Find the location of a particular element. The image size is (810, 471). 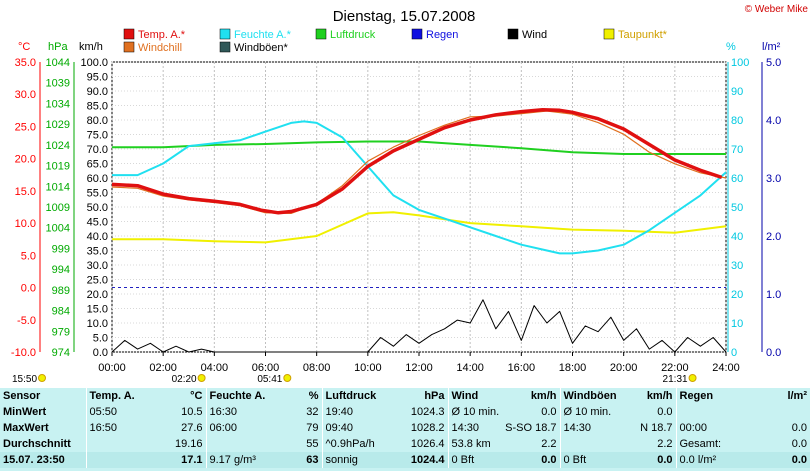

stats-cell: 1024.4 is located at coordinates (418, 460).